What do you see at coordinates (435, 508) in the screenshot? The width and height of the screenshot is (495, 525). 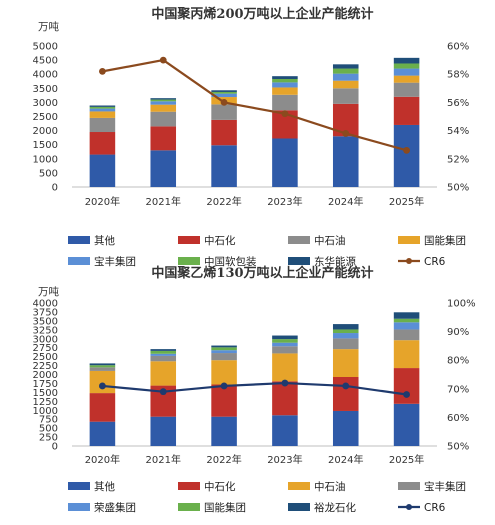 I see `legend-label: CR6` at bounding box center [435, 508].